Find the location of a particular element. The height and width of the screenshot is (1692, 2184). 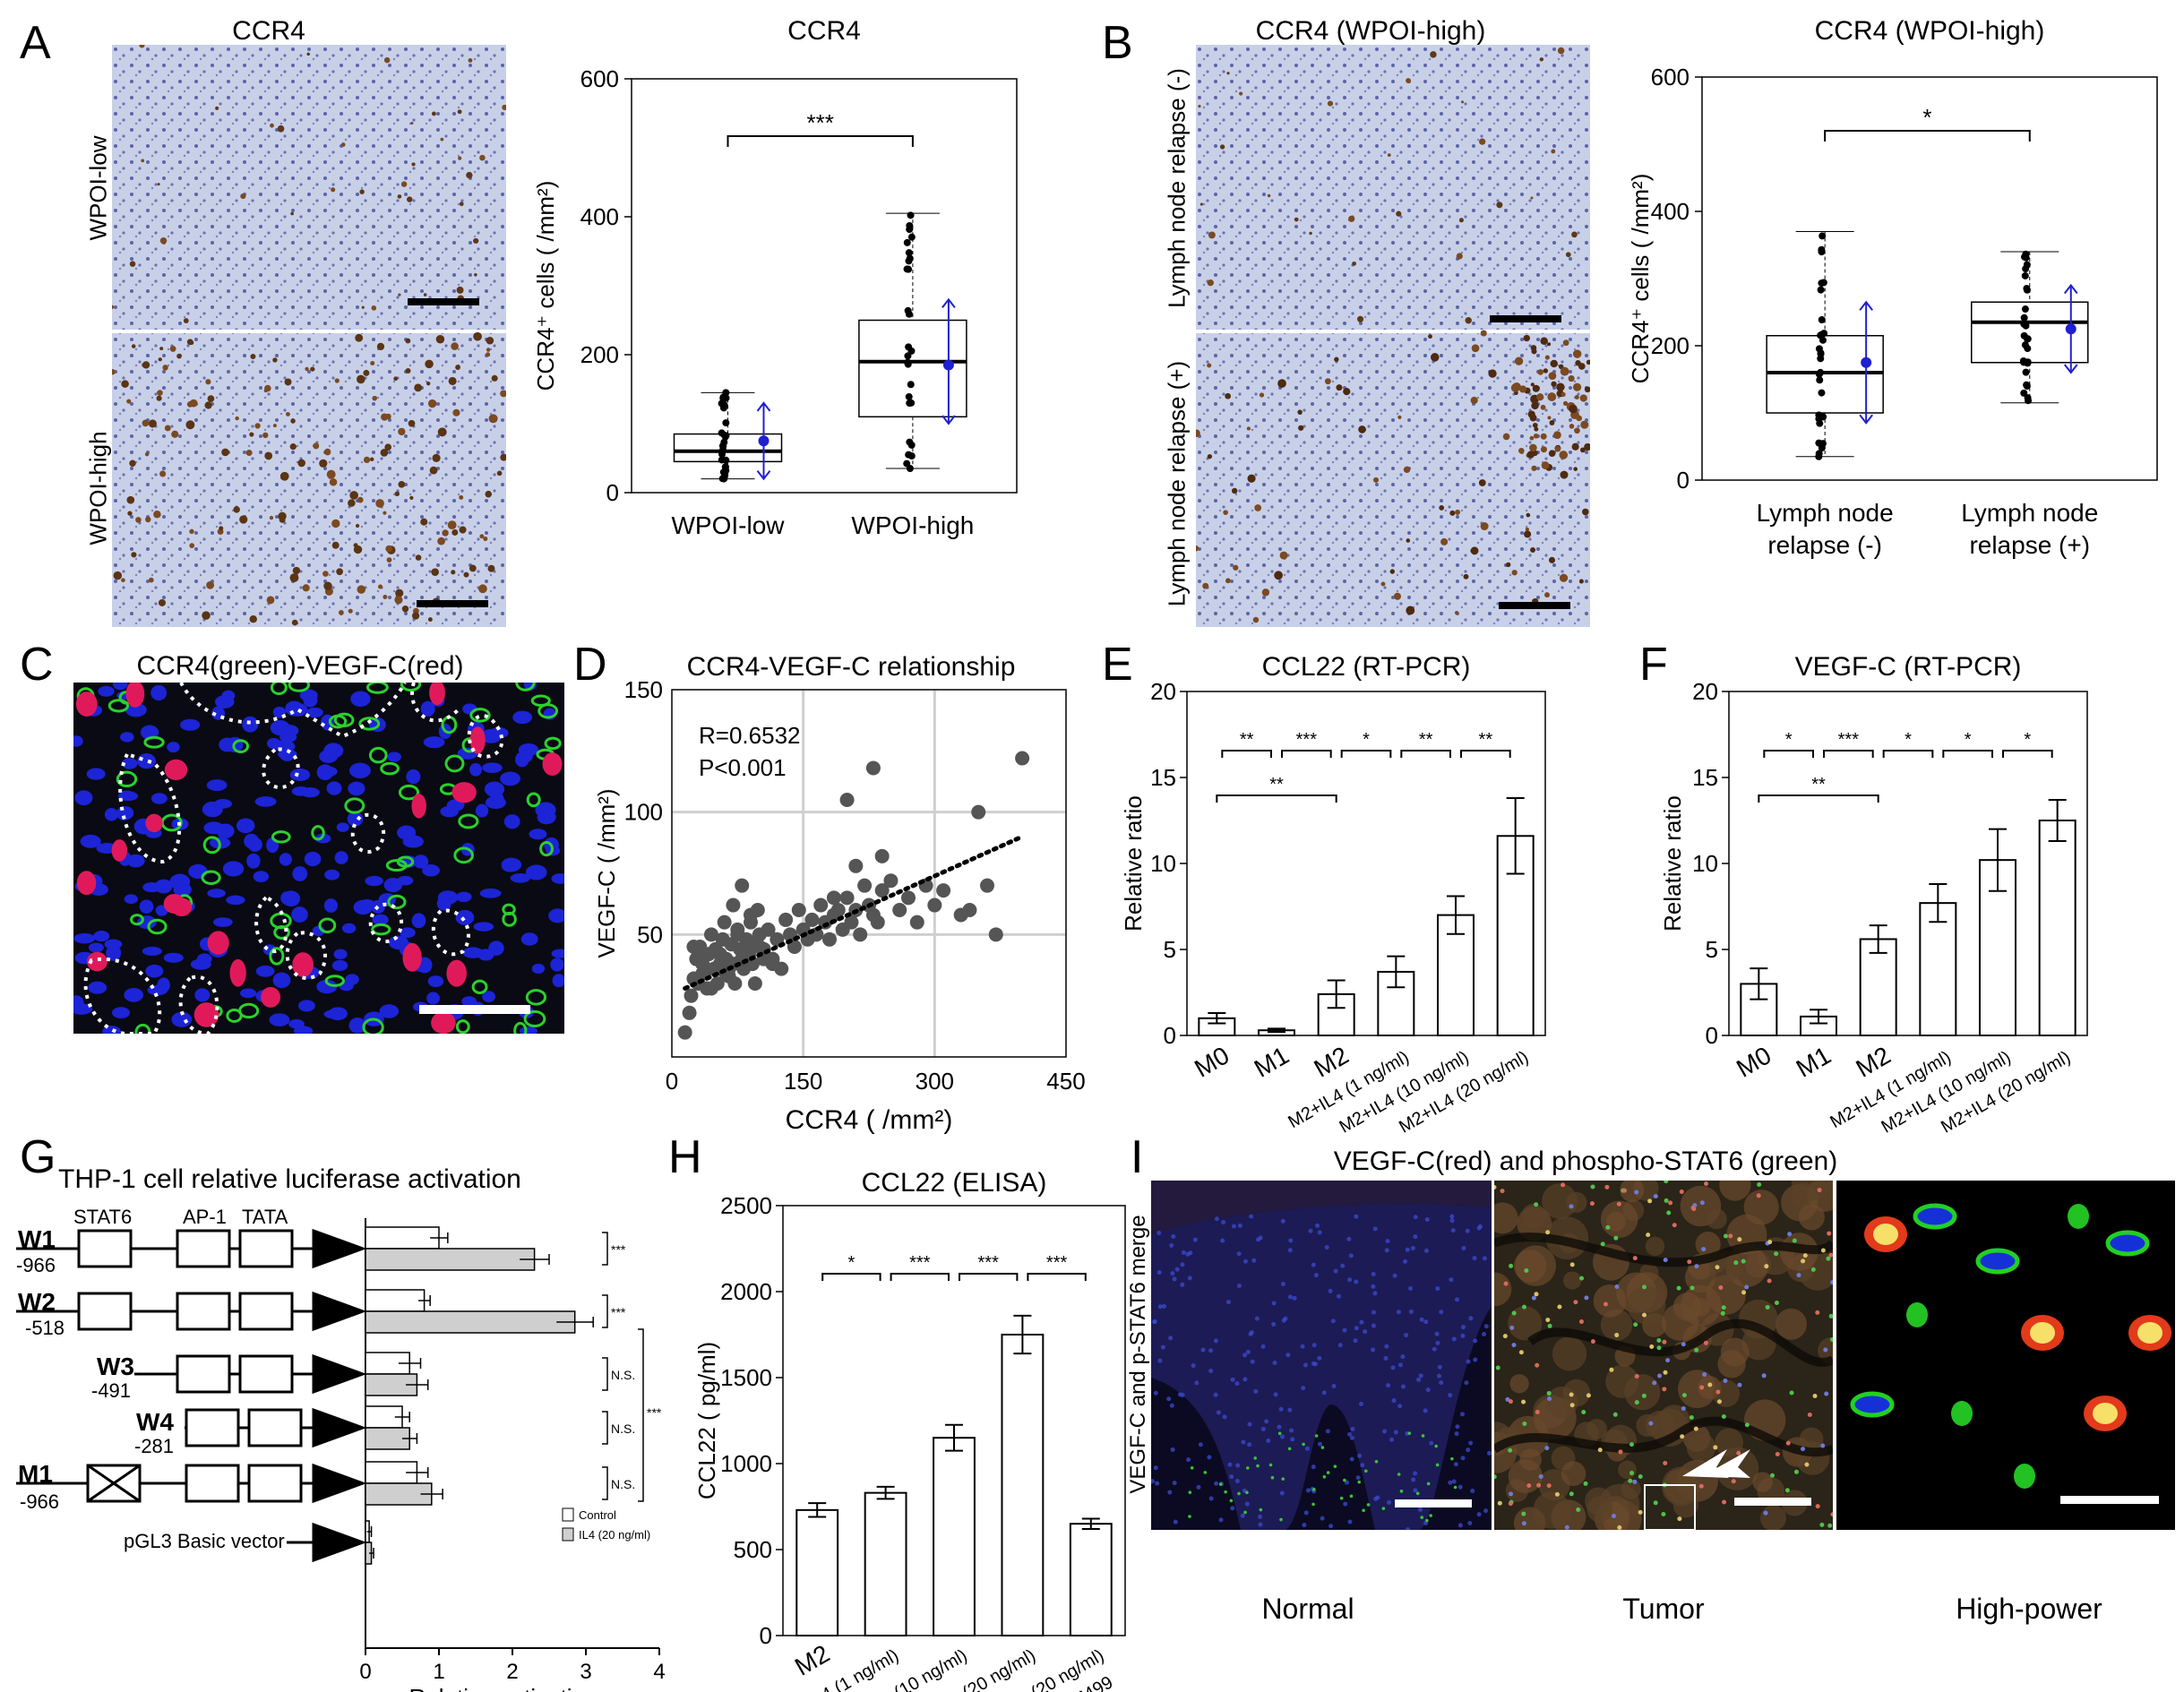

panel-g-row-w1-pos: -966 is located at coordinates (36, 1265).